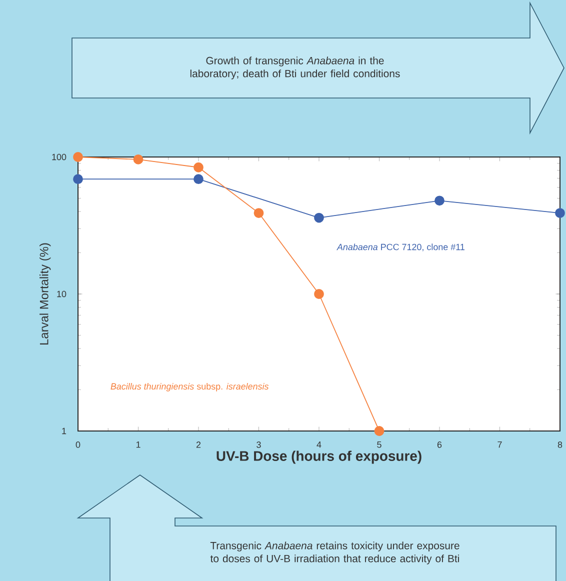 This screenshot has width=566, height=581. I want to click on x-tick-label: 4, so click(319, 445).